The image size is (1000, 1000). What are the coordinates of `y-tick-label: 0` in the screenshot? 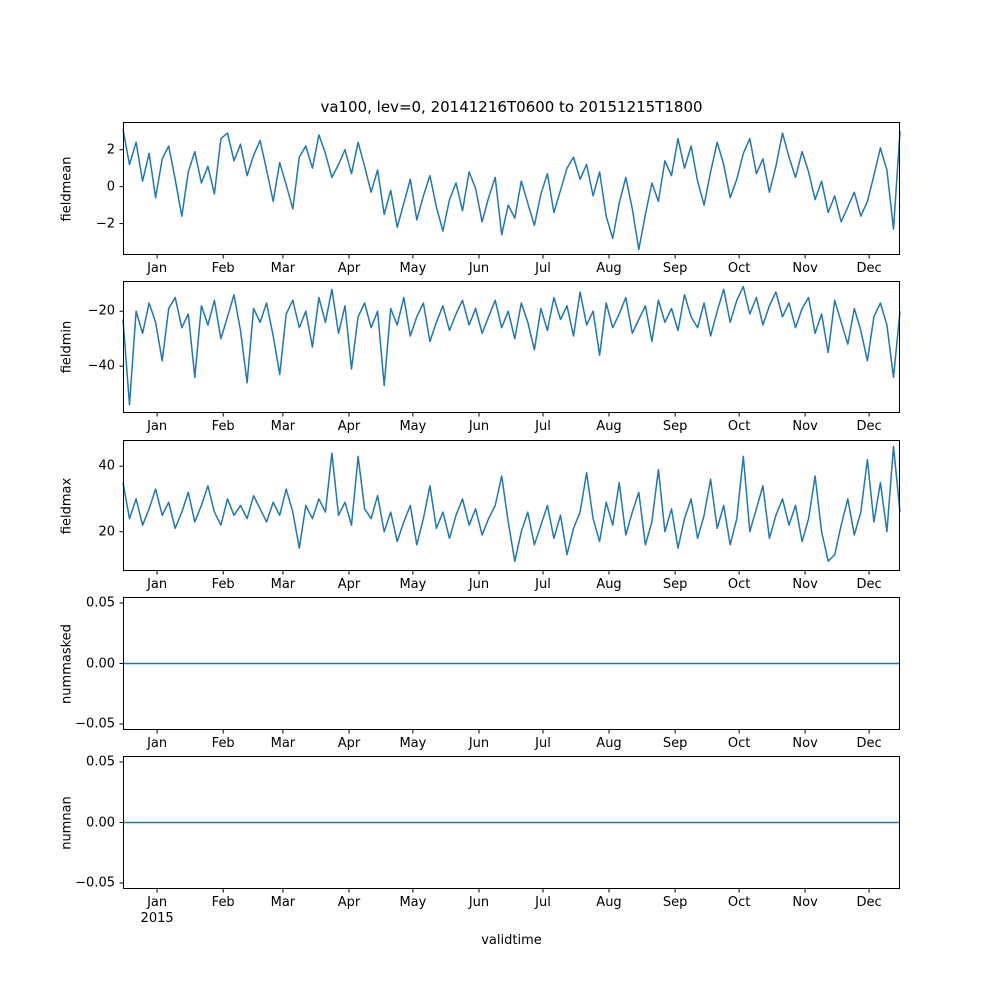 It's located at (110, 187).